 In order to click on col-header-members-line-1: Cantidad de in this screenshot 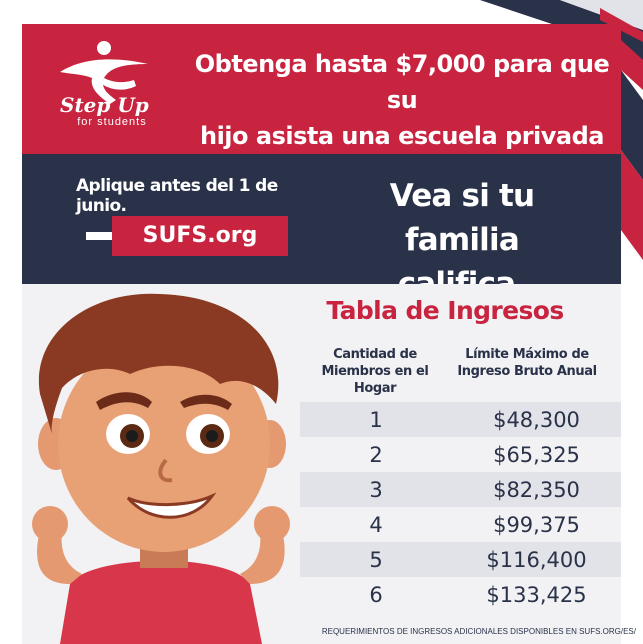, I will do `click(375, 354)`.